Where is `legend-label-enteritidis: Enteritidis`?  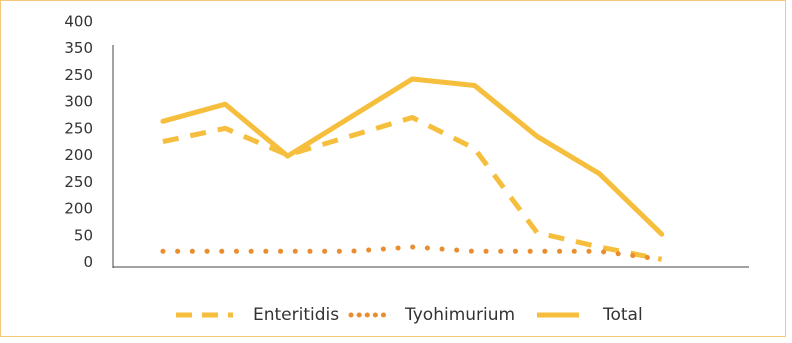
legend-label-enteritidis: Enteritidis is located at coordinates (296, 315).